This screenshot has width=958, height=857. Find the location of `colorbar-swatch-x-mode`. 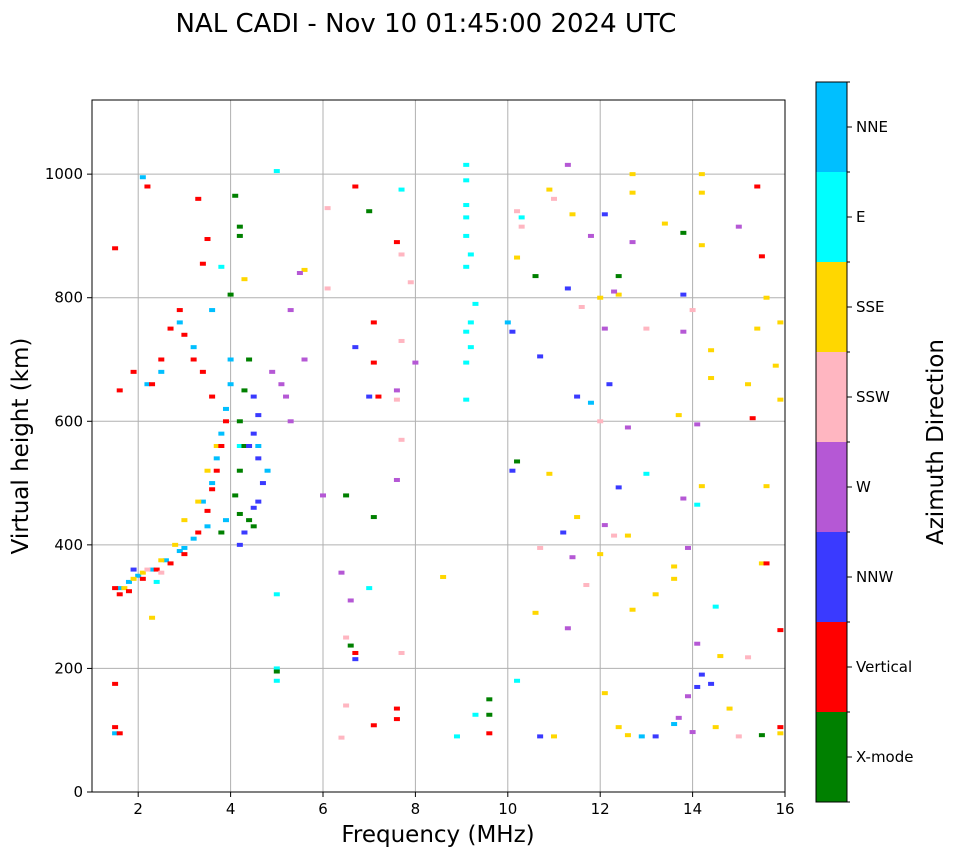

colorbar-swatch-x-mode is located at coordinates (831, 757).